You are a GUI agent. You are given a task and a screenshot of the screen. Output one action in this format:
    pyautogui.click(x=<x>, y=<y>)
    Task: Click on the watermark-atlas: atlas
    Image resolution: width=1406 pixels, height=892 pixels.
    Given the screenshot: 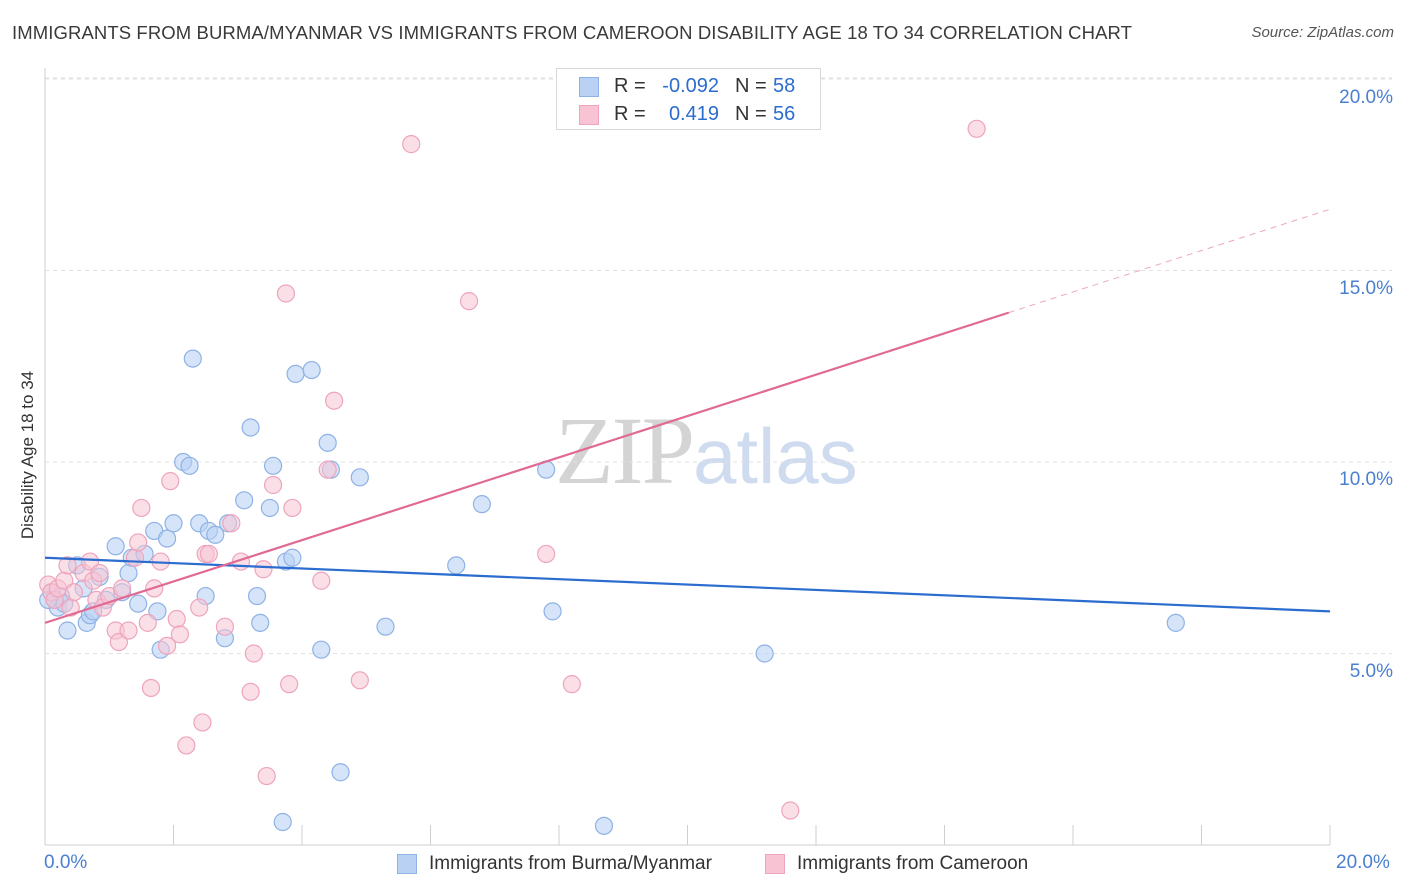 What is the action you would take?
    pyautogui.click(x=775, y=456)
    